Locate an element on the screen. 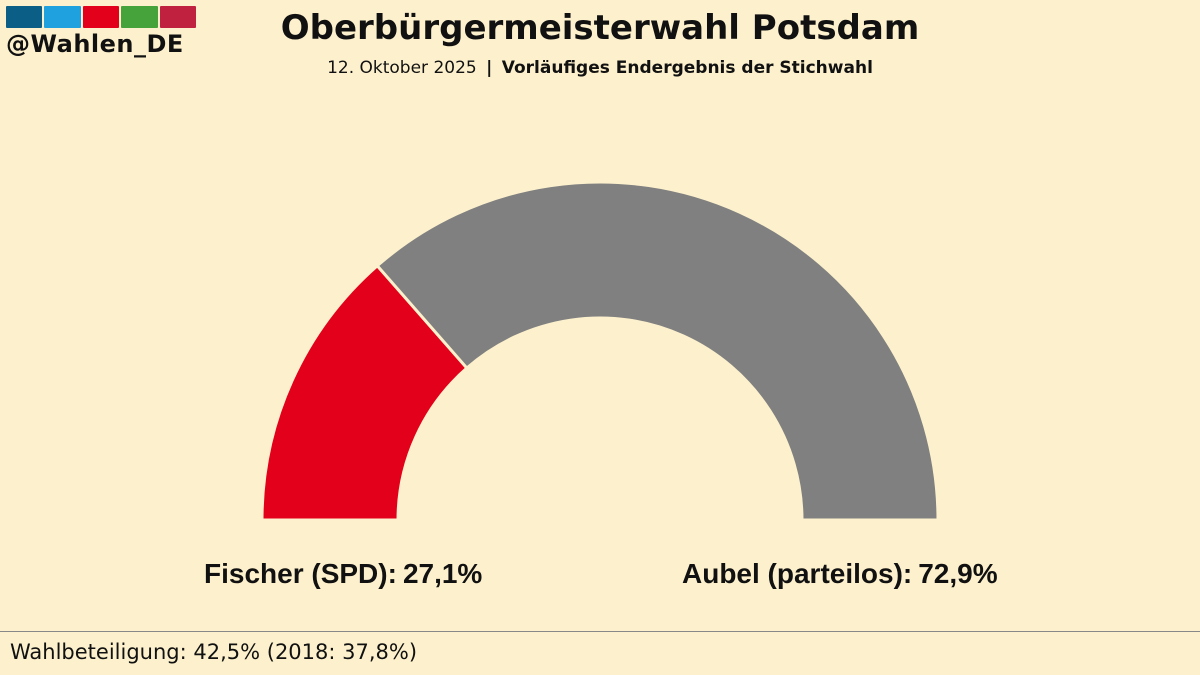 This screenshot has width=1200, height=675. logo-handle: @Wahlen_DE is located at coordinates (95, 44).